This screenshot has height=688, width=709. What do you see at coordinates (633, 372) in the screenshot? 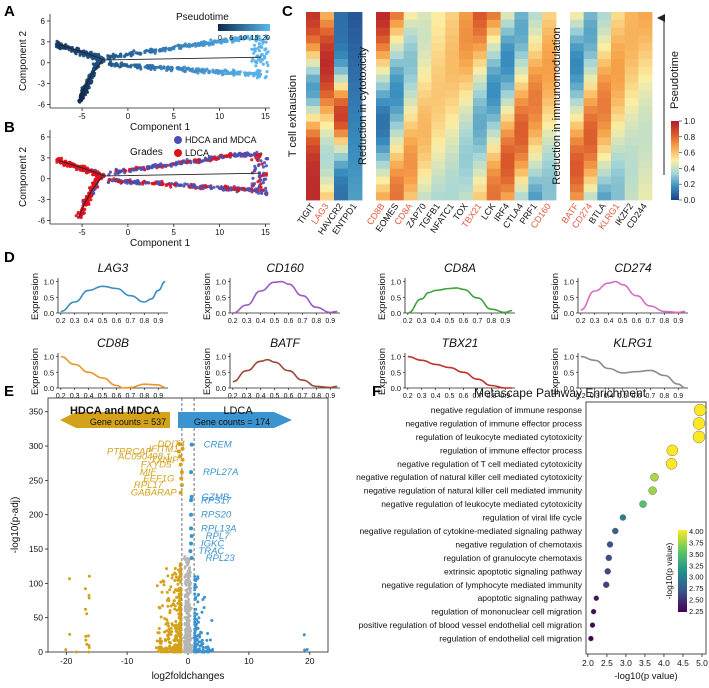
I see `expression-curve` at bounding box center [633, 372].